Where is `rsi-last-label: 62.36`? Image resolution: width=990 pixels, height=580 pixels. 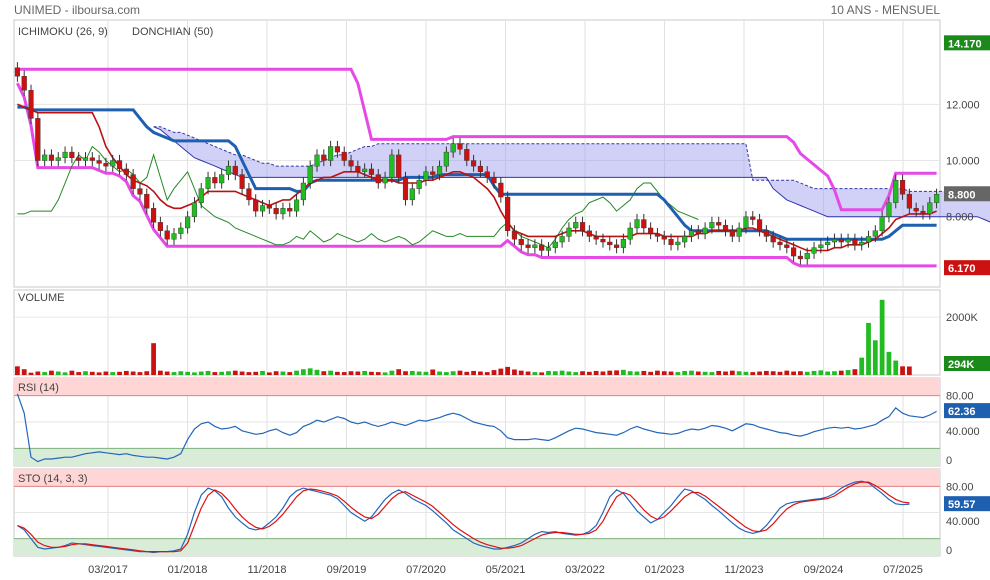 rsi-last-label: 62.36 is located at coordinates (962, 412).